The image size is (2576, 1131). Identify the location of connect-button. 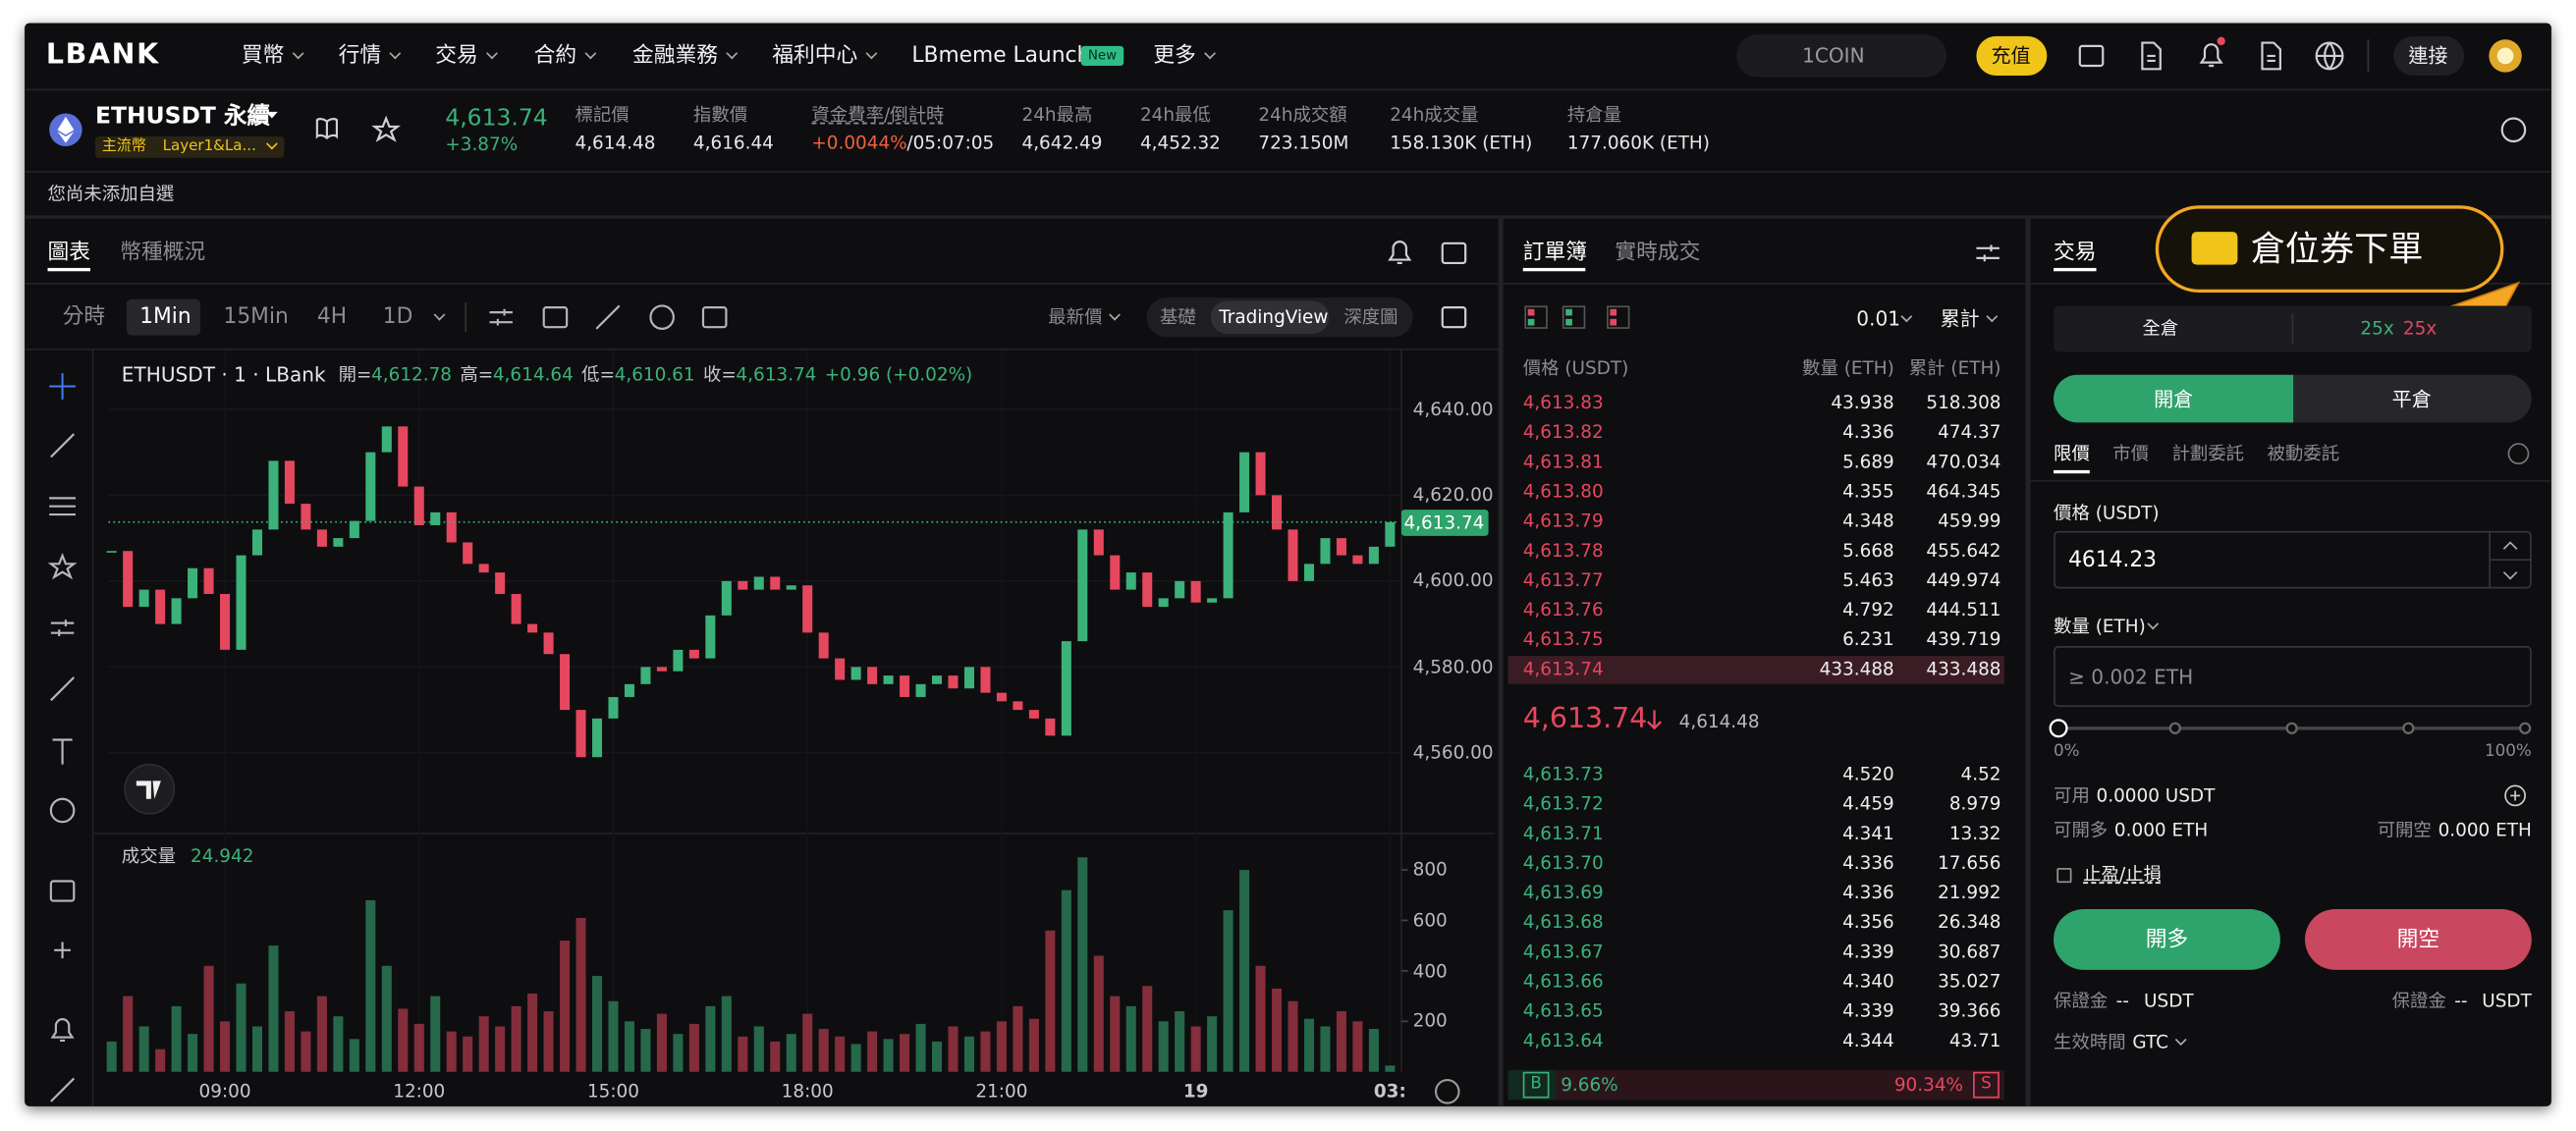
(2429, 56).